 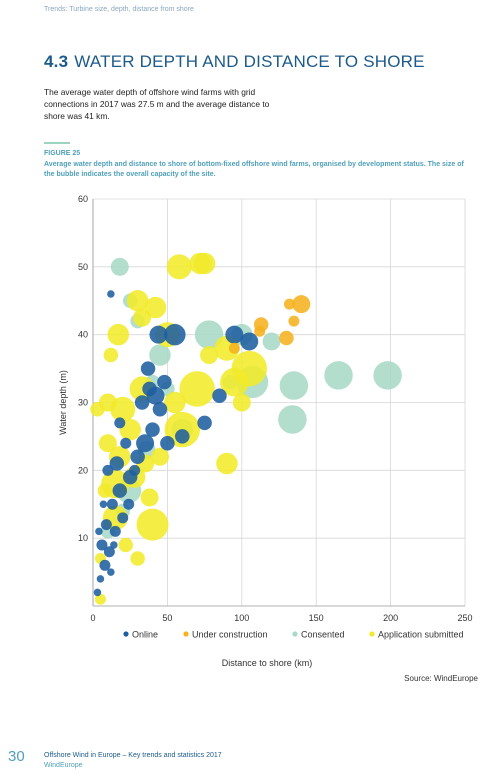 I want to click on y-axis-title: Water depth (m), so click(x=63, y=402).